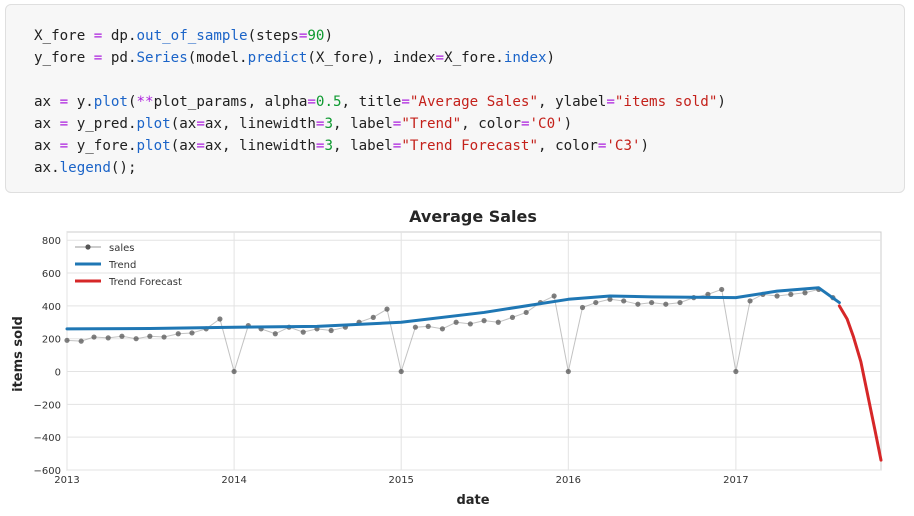 The image size is (914, 516). Describe the element at coordinates (473, 102) in the screenshot. I see `code-token: "Average Sales"` at that location.